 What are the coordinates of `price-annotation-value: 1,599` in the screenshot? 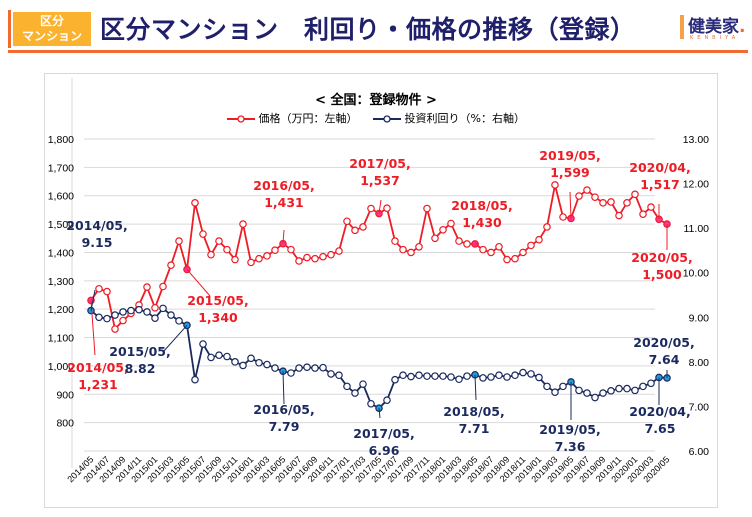 It's located at (570, 172).